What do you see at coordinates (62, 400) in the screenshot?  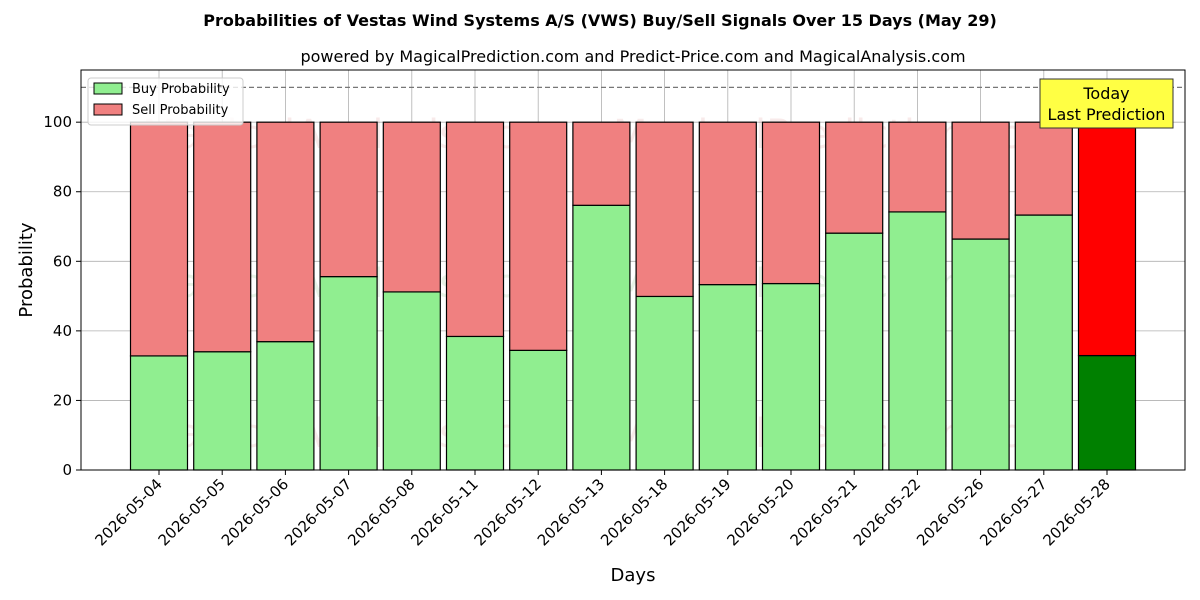 I see `y-tick-label: 20` at bounding box center [62, 400].